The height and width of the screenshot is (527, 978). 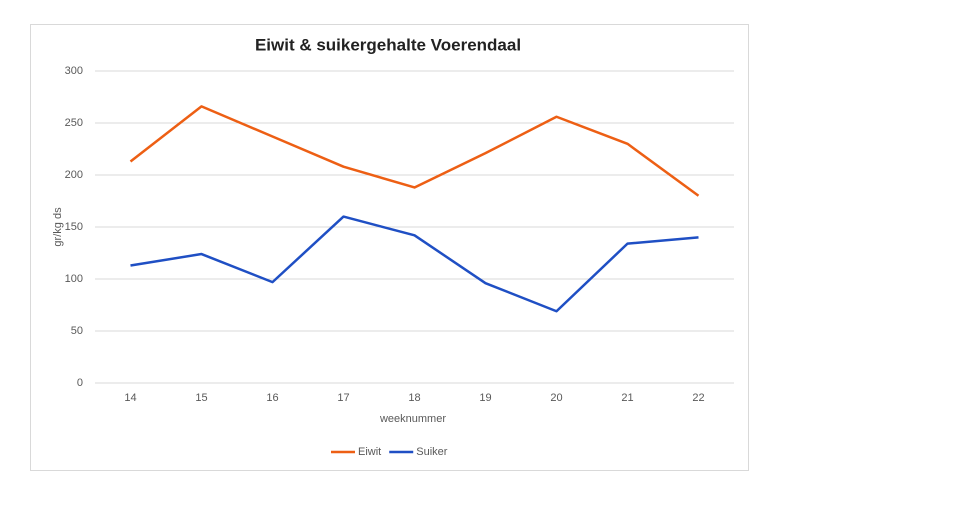 What do you see at coordinates (74, 175) in the screenshot?
I see `y-tick-label: 200` at bounding box center [74, 175].